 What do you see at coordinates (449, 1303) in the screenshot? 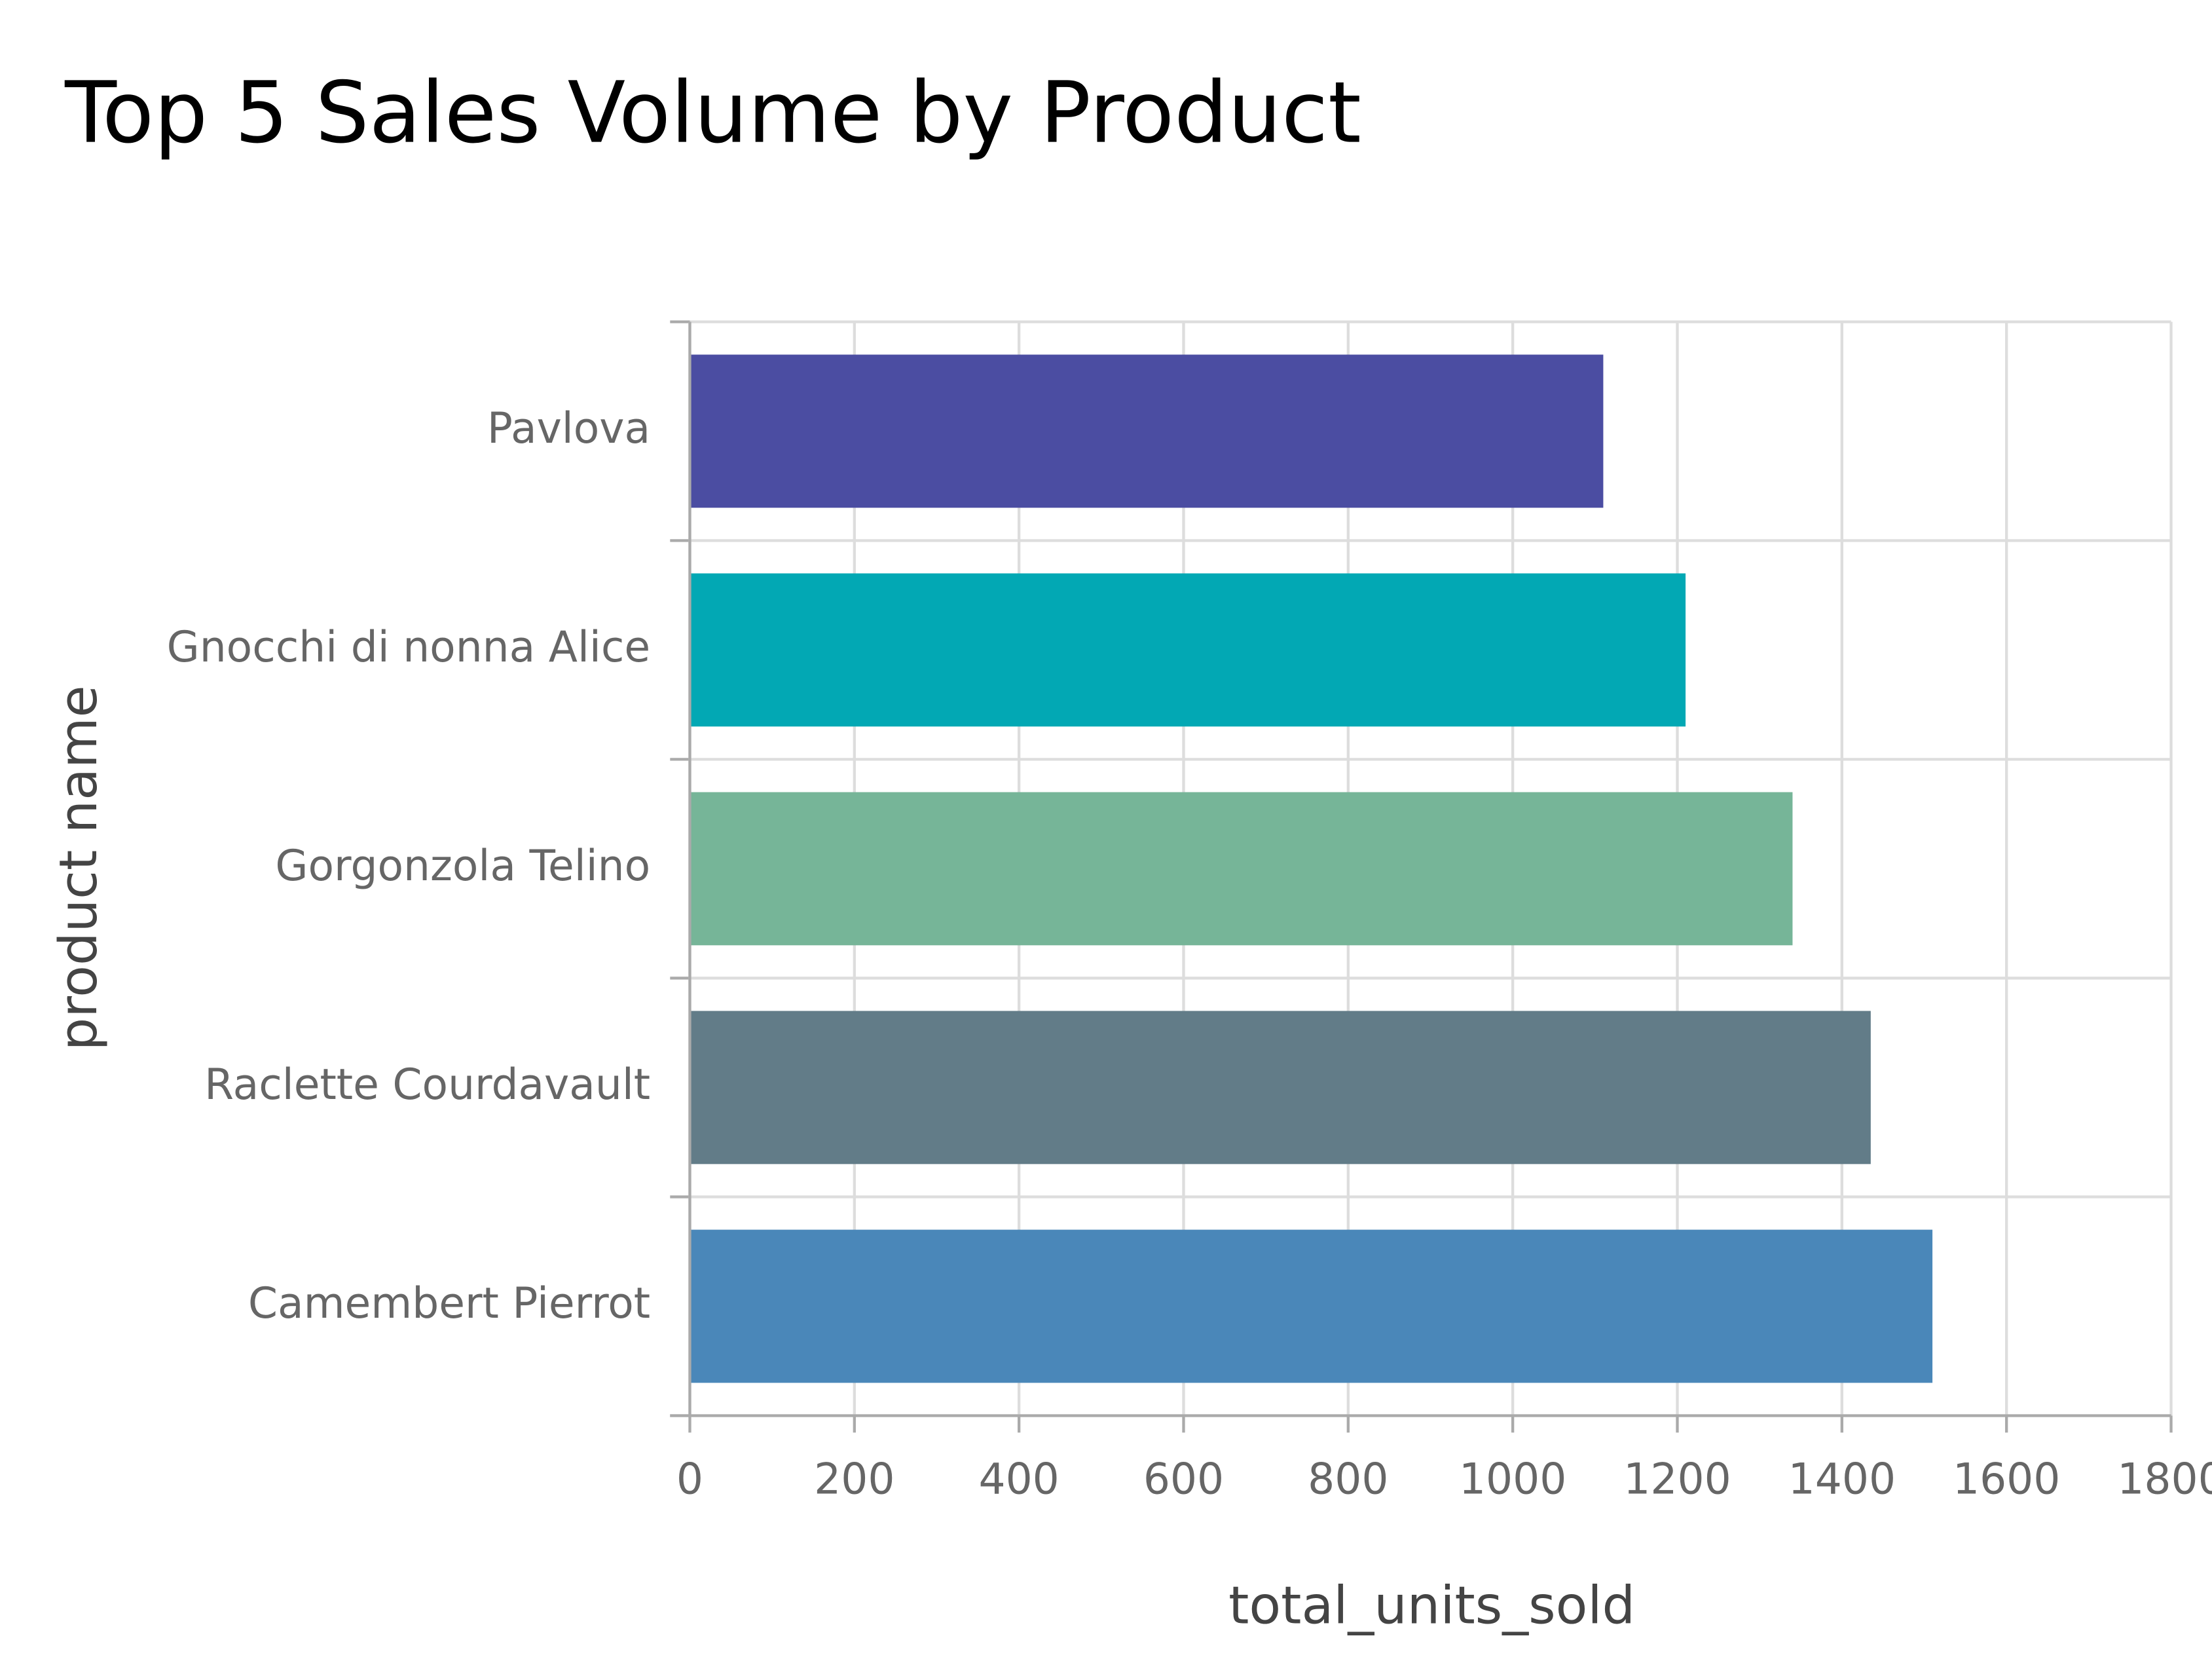
I see `y-tick-label: Camembert Pierrot` at bounding box center [449, 1303].